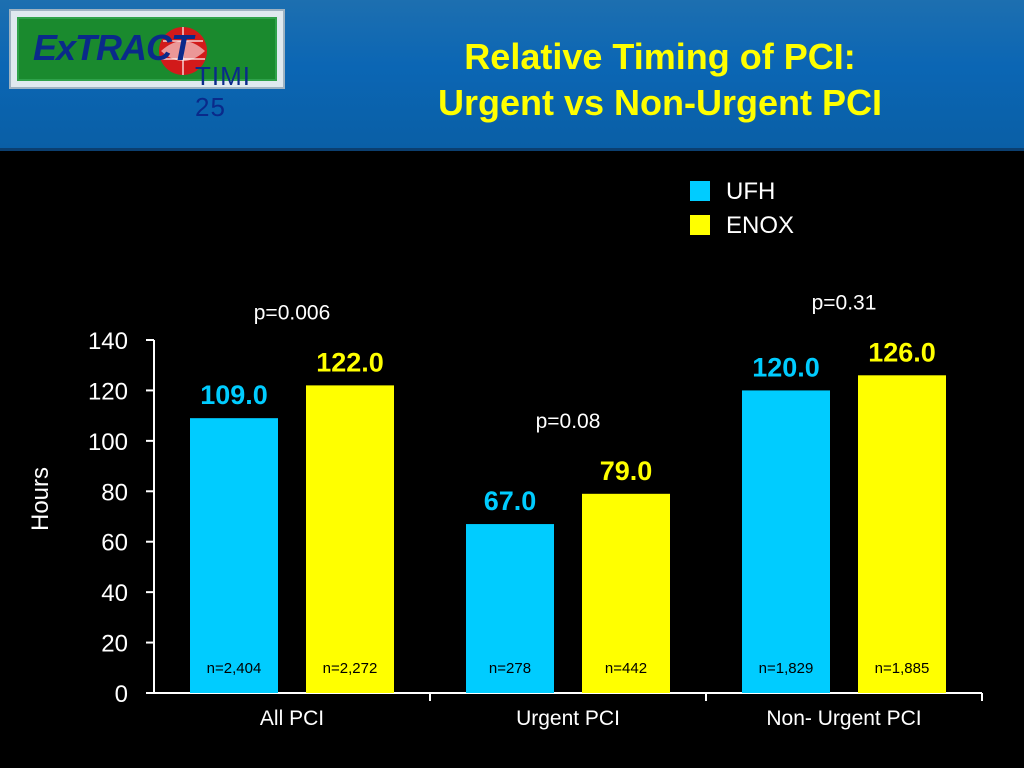 The height and width of the screenshot is (768, 1024). I want to click on y-tick-label: 80, so click(114, 492).